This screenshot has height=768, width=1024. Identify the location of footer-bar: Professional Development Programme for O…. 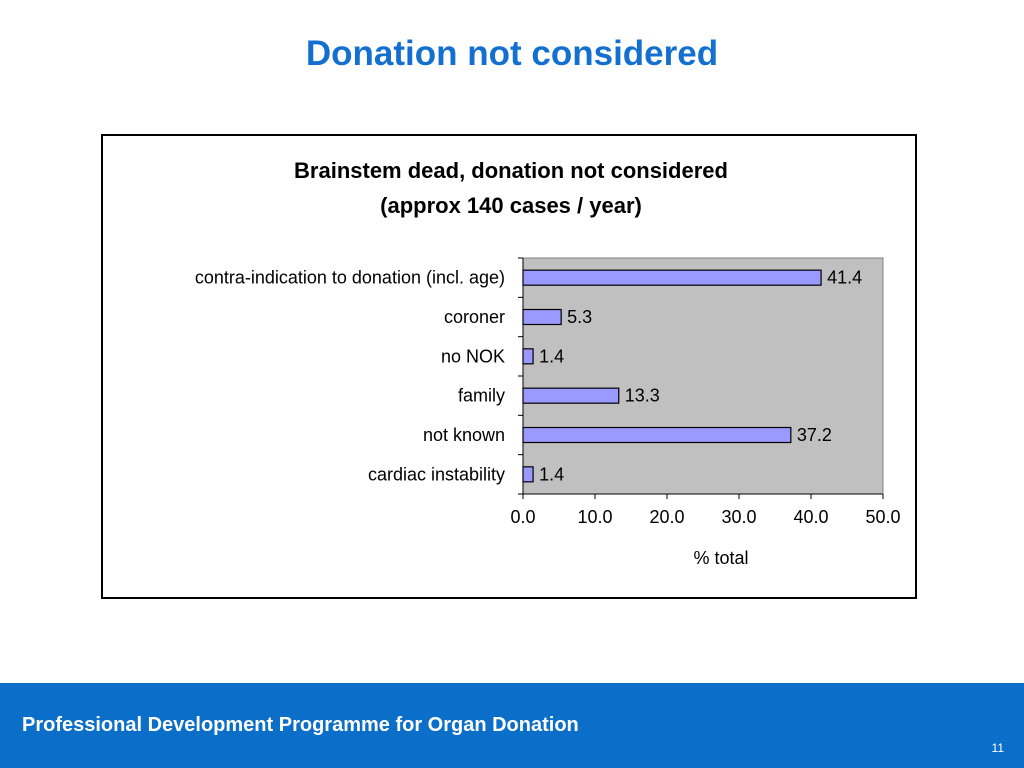
(512, 725).